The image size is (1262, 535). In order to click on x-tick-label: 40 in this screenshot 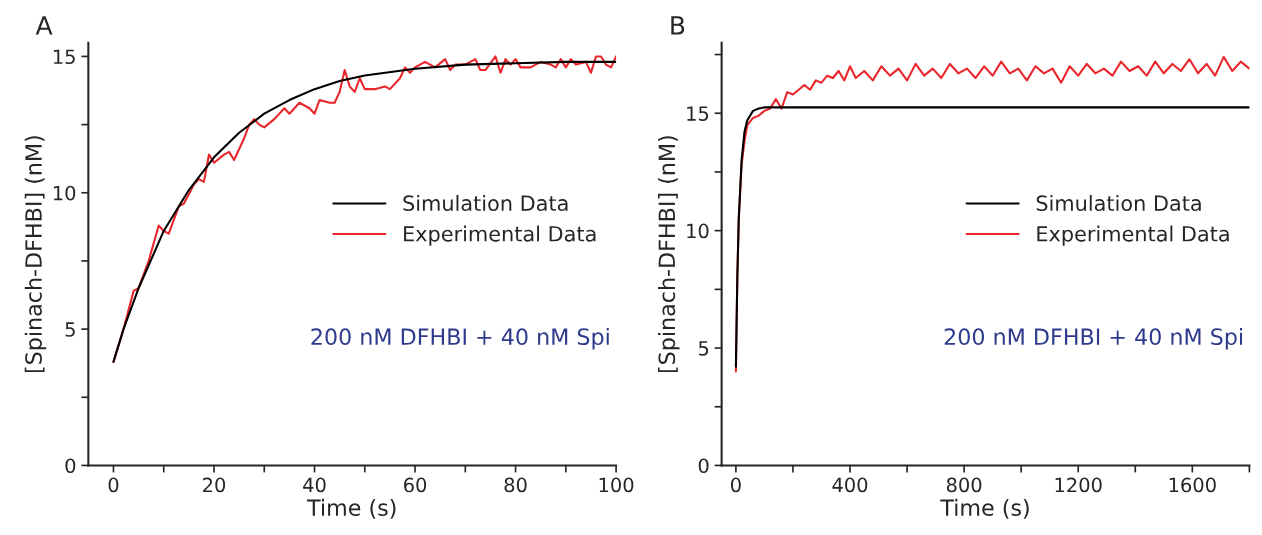, I will do `click(314, 485)`.